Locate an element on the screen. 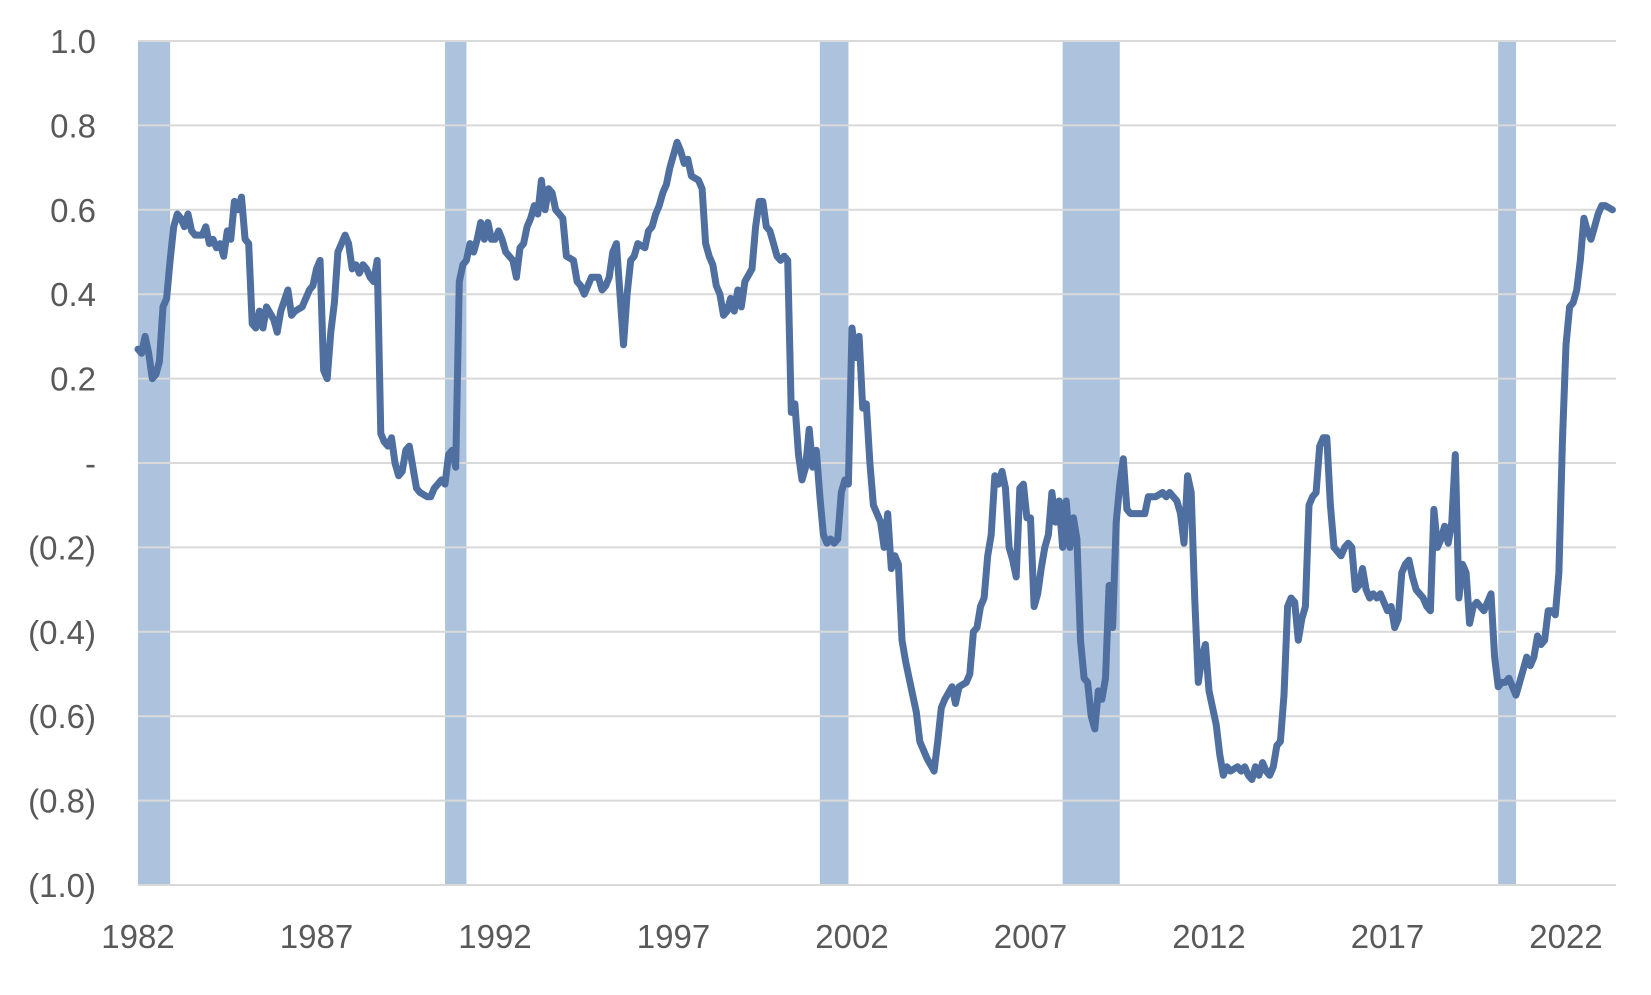 The width and height of the screenshot is (1651, 995). x-tick-label: 2007 is located at coordinates (1030, 936).